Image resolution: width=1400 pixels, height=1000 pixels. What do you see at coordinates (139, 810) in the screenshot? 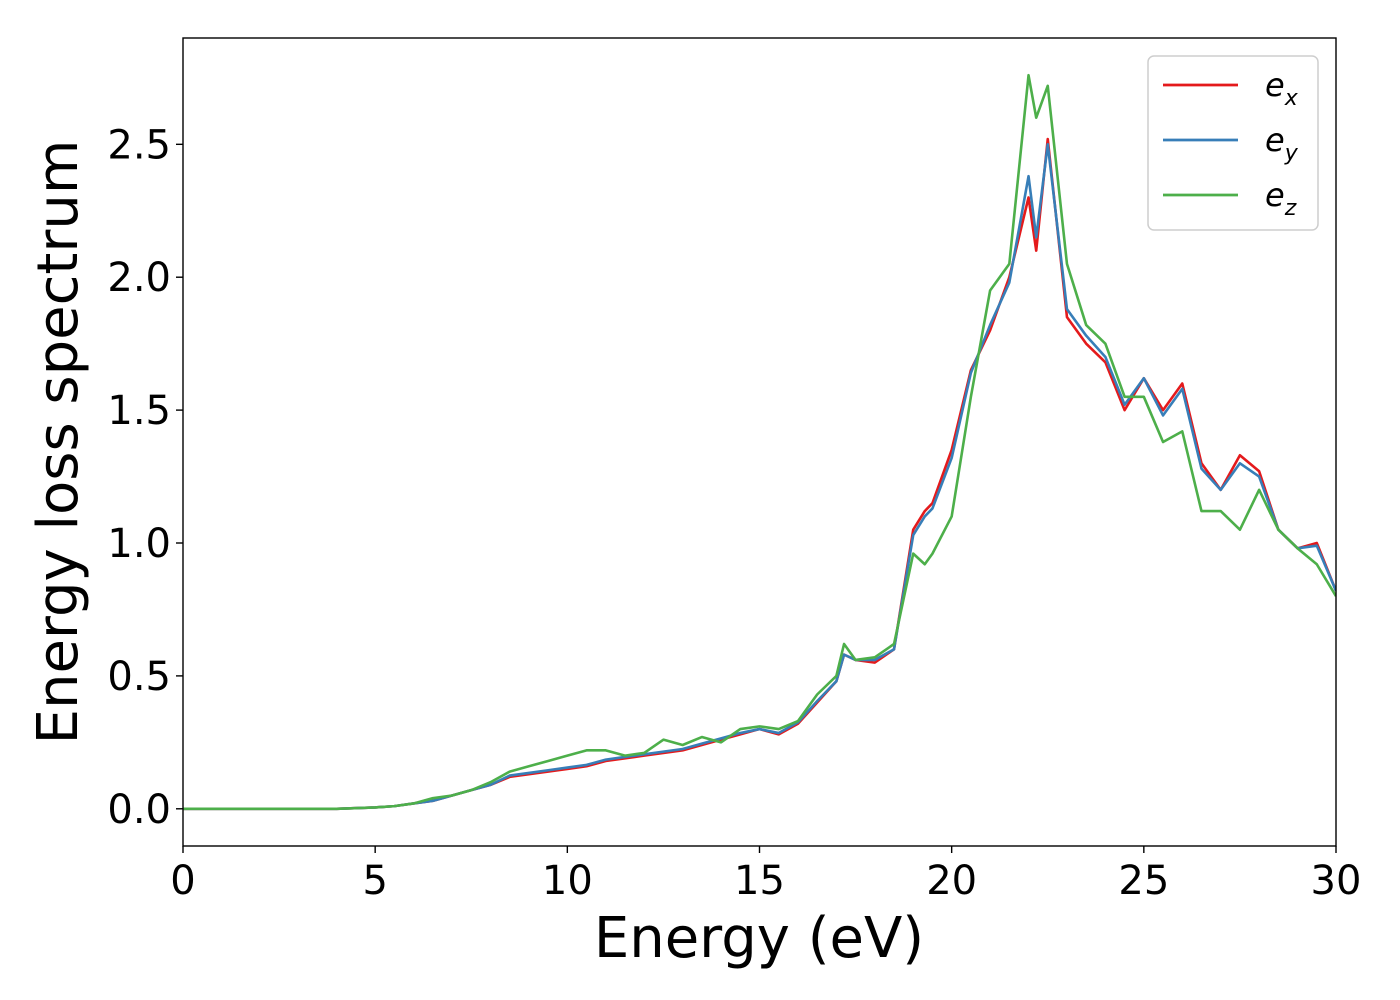
I see `y-tick-label: 0.0` at bounding box center [139, 810].